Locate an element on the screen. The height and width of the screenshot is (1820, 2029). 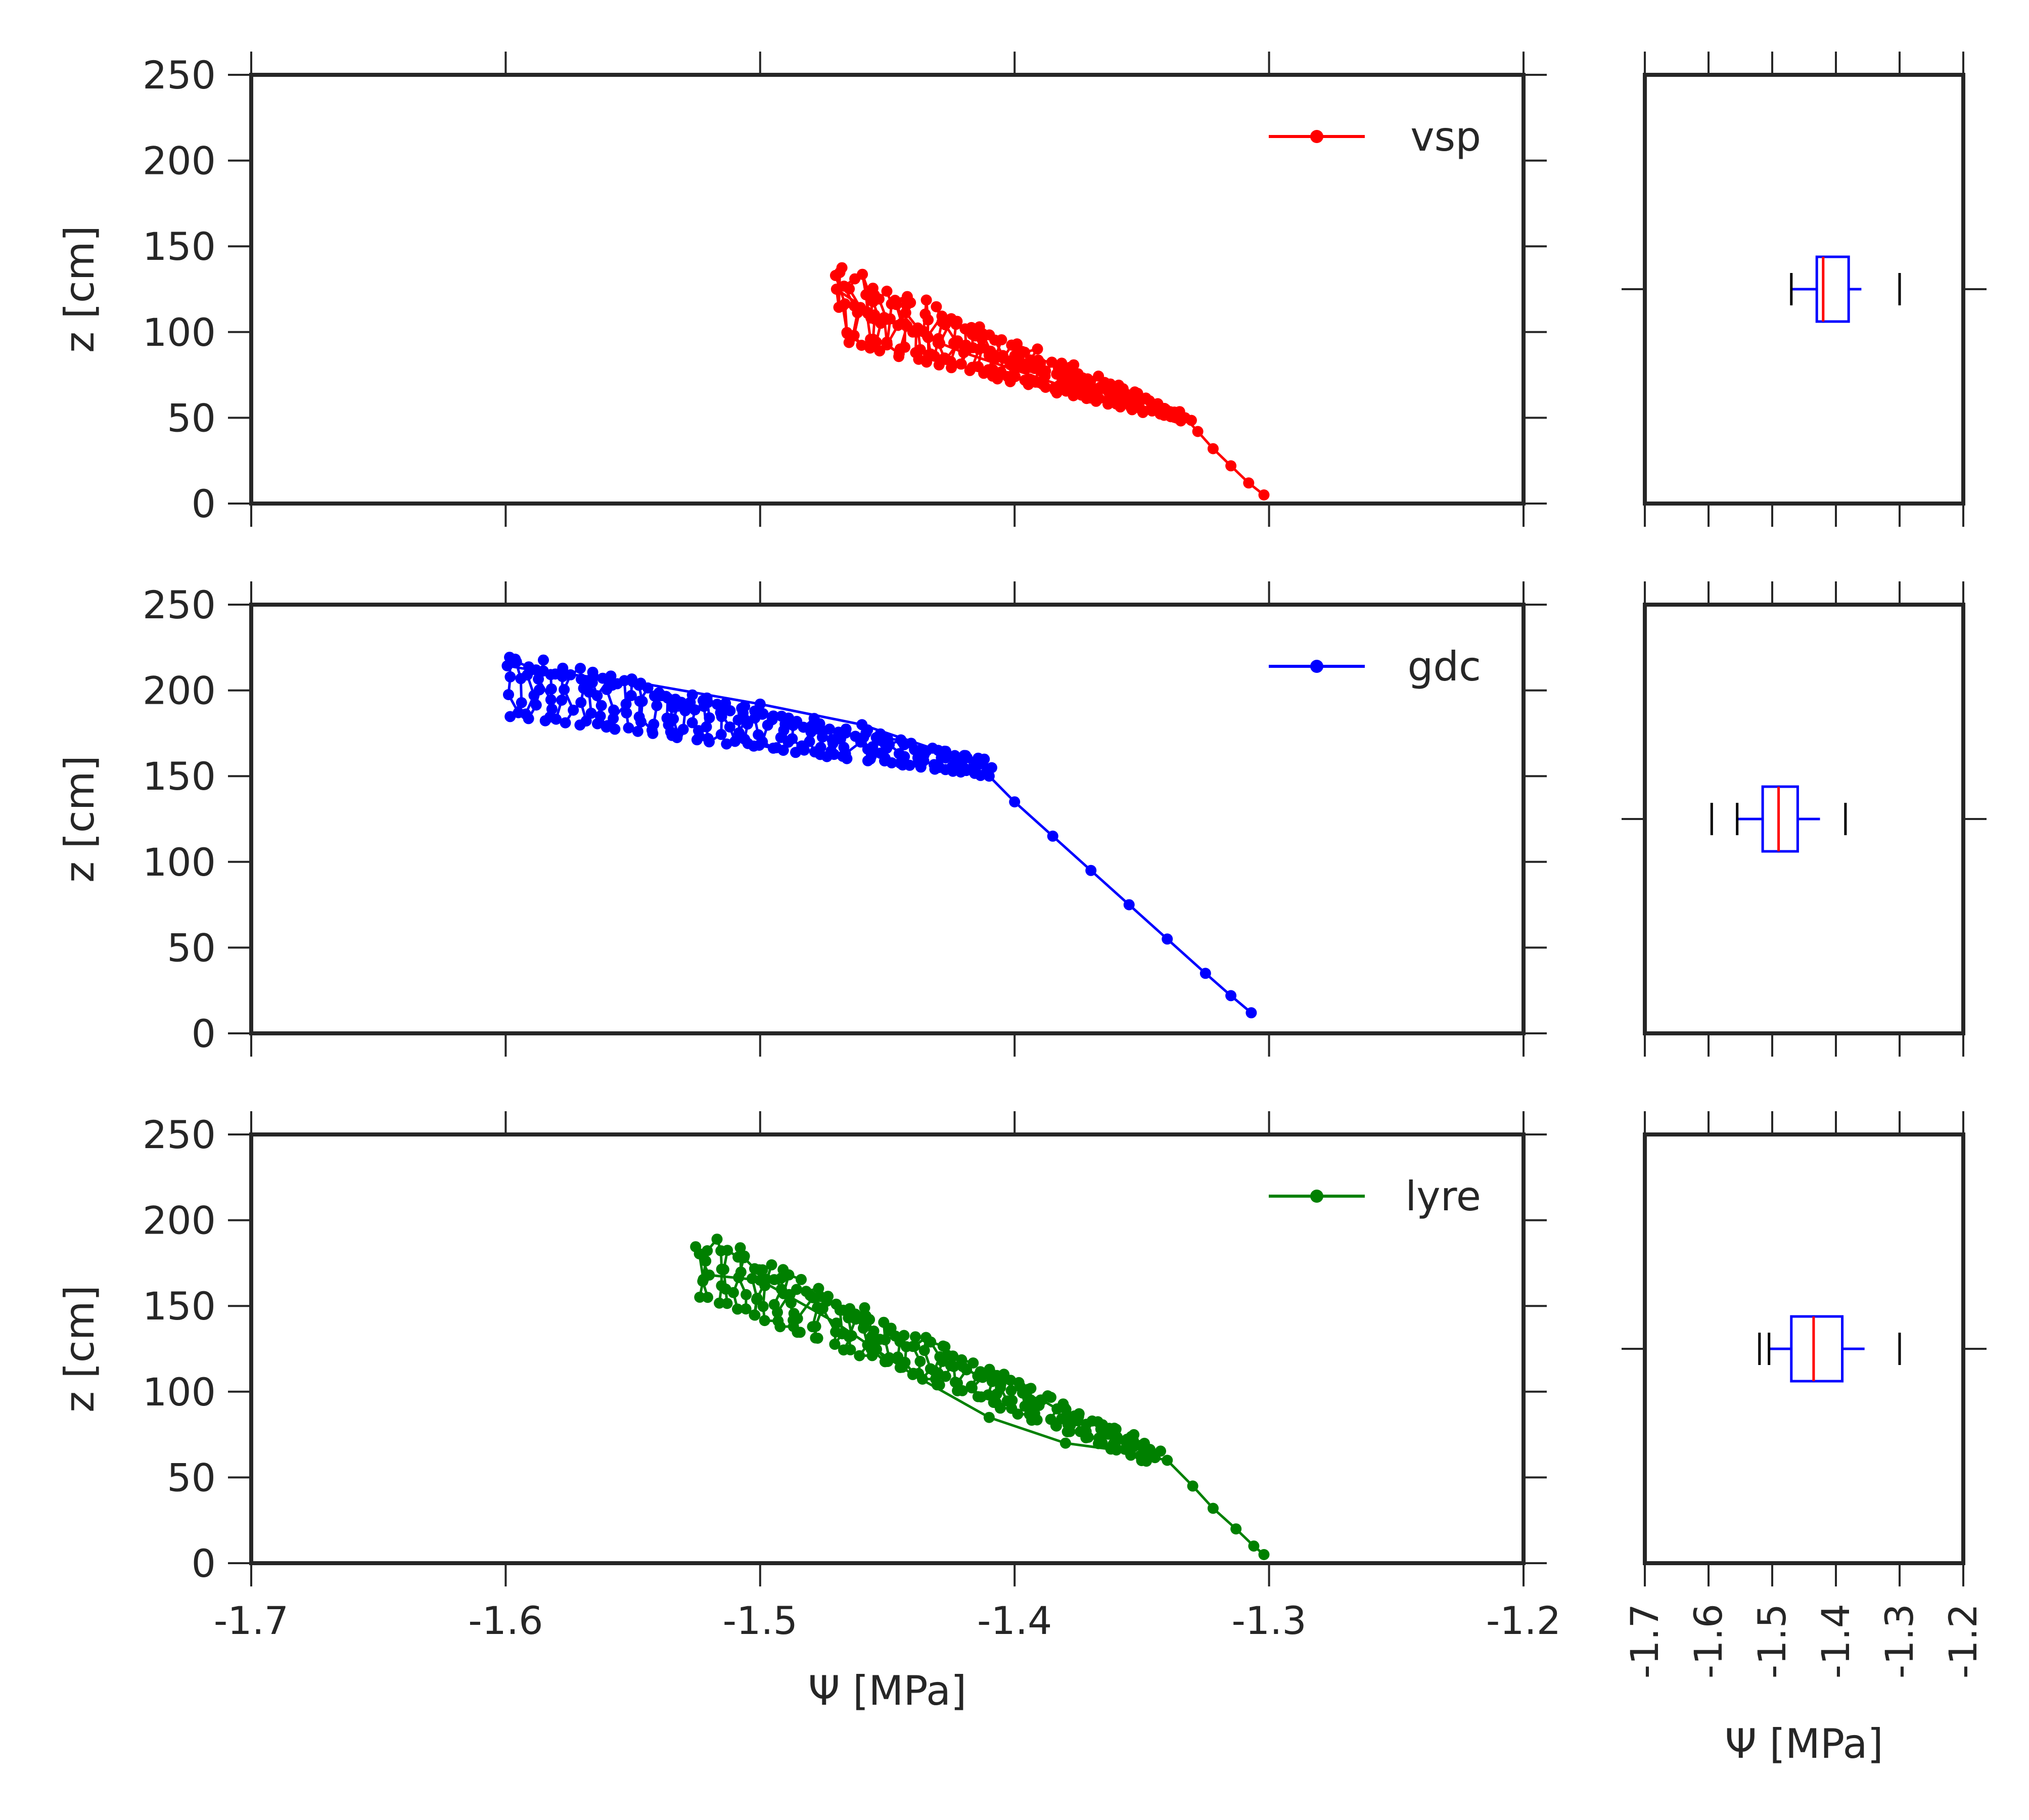
y-tick-label: 50 is located at coordinates (191, 417).